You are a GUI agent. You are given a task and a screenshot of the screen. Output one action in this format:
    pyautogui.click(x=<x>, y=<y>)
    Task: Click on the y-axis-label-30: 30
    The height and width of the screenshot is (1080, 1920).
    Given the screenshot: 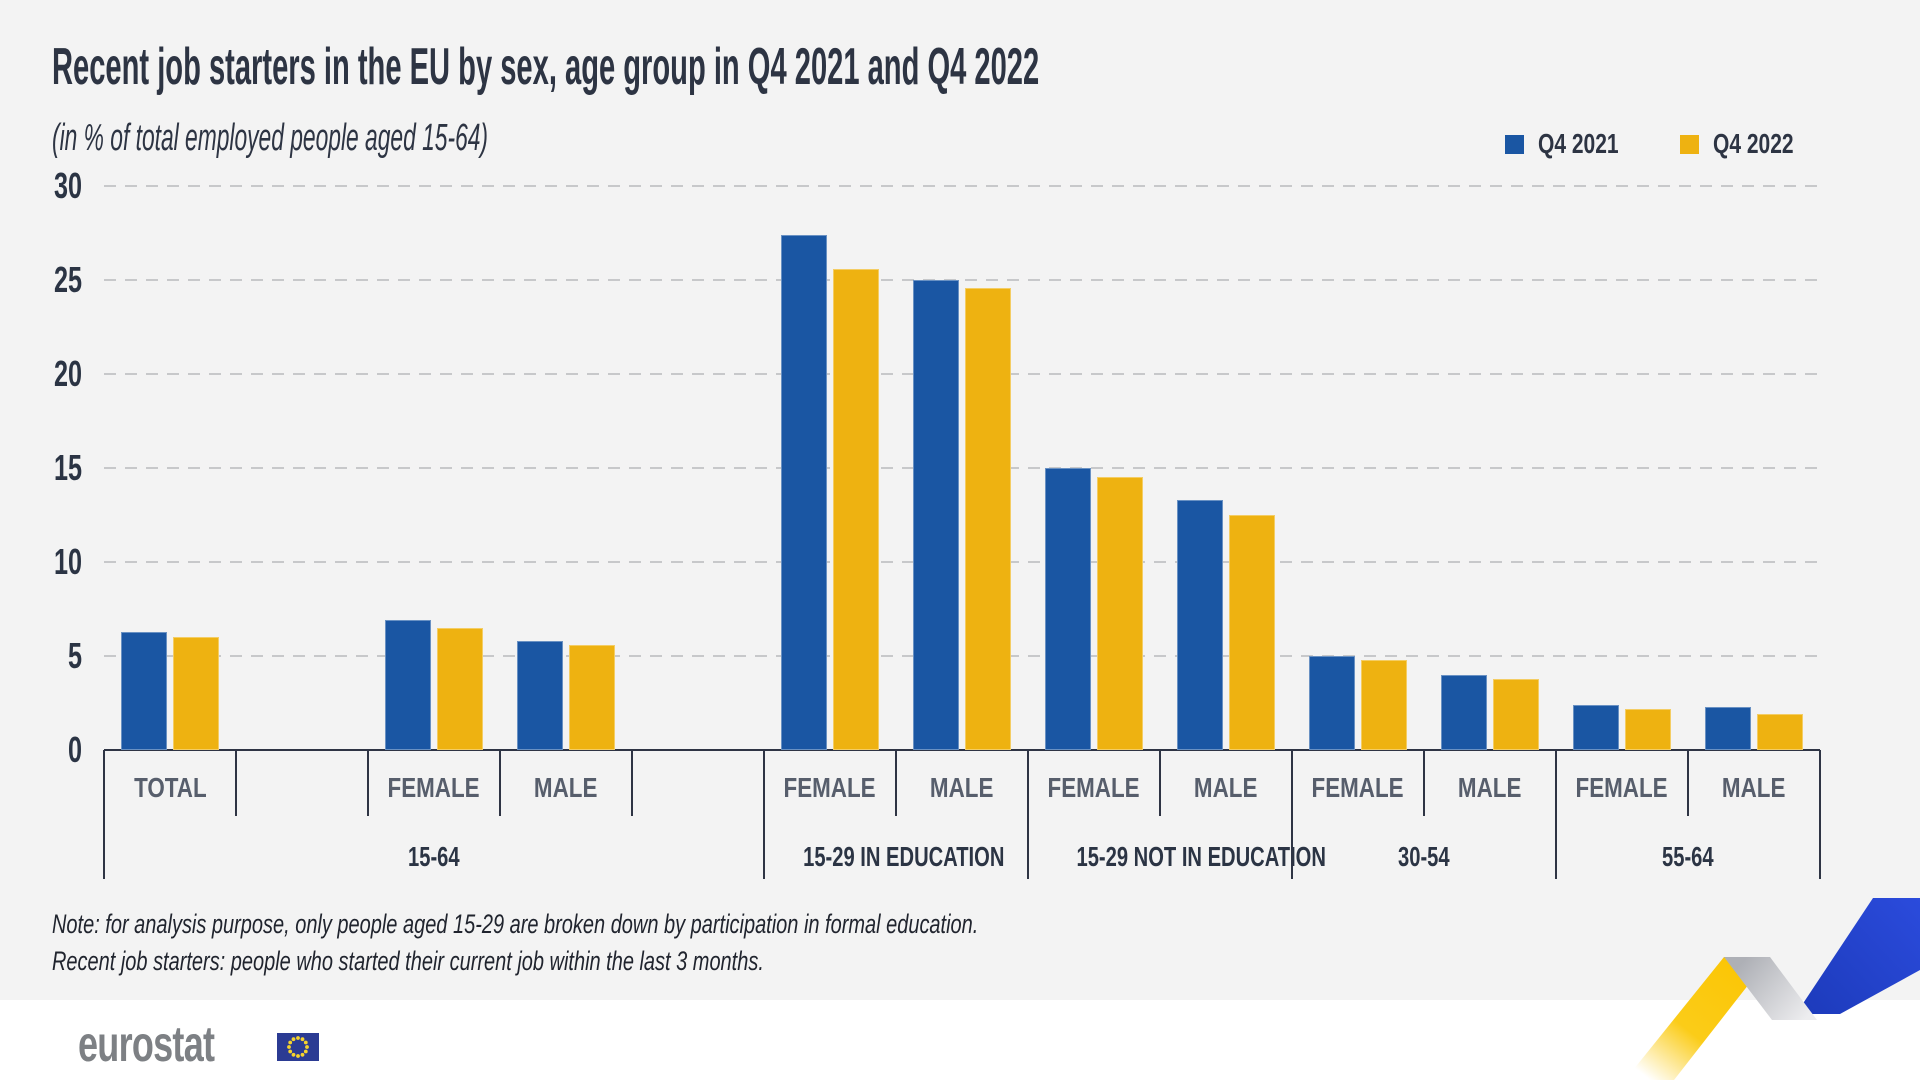 What is the action you would take?
    pyautogui.click(x=52, y=186)
    